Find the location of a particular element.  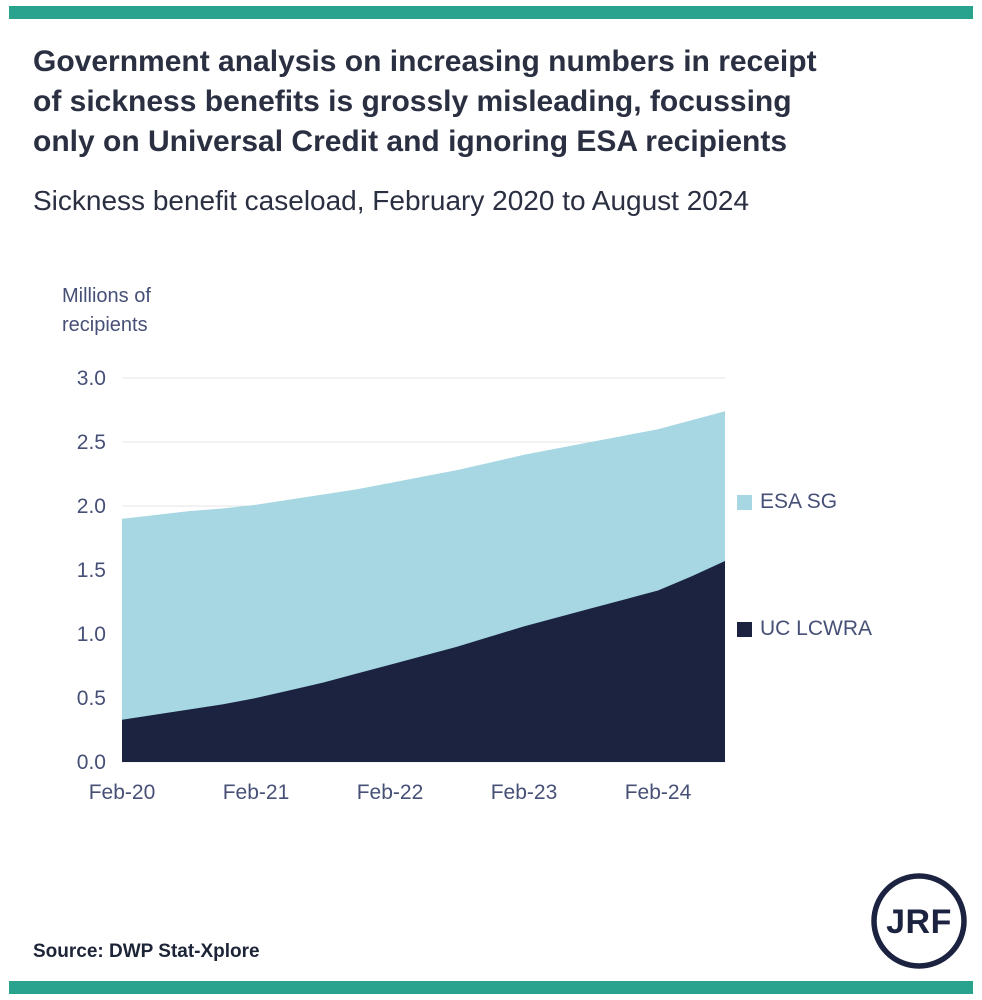

jrf-logo: JRF is located at coordinates (919, 921).